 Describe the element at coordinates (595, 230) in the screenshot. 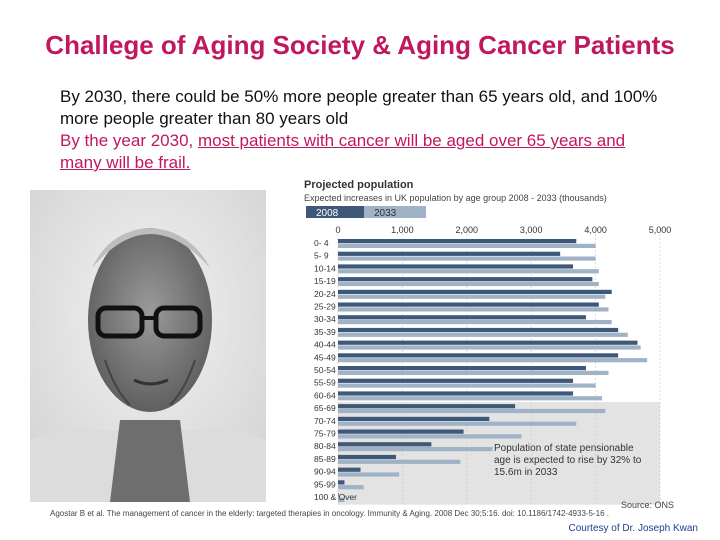

I see `x-tick-label: 4,000` at that location.